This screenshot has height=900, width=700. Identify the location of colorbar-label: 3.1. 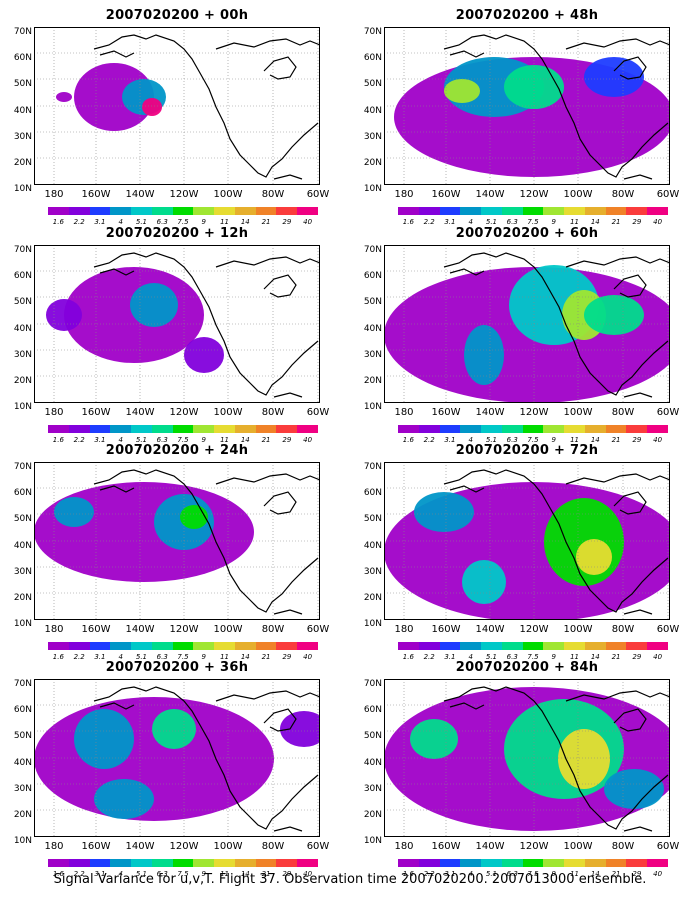
(100, 657).